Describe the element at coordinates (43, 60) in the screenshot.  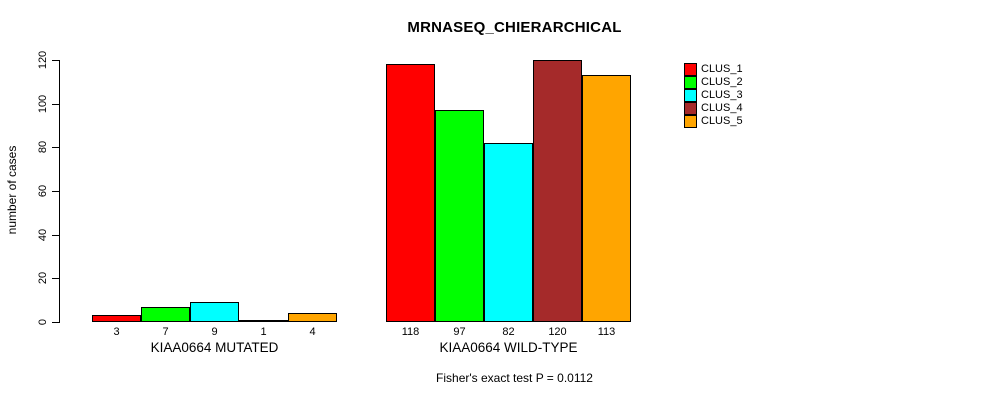
I see `y-axis-tick-label: 120` at that location.